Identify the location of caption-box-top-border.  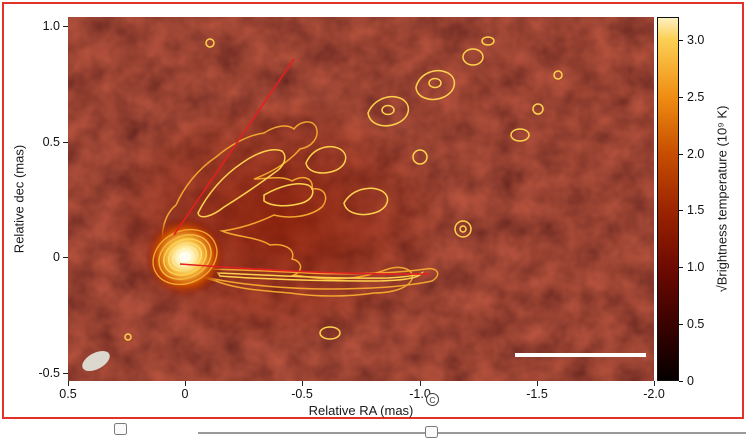
(472, 433).